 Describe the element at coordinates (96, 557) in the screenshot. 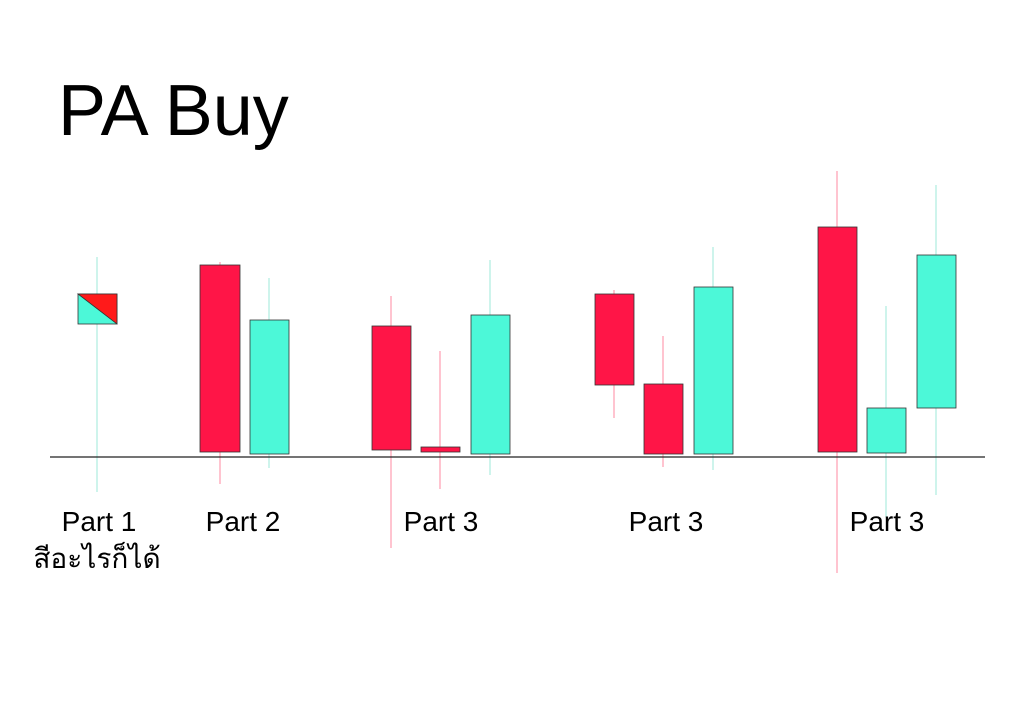

I see `part-sublabel: สีอะไรก็ได้` at that location.